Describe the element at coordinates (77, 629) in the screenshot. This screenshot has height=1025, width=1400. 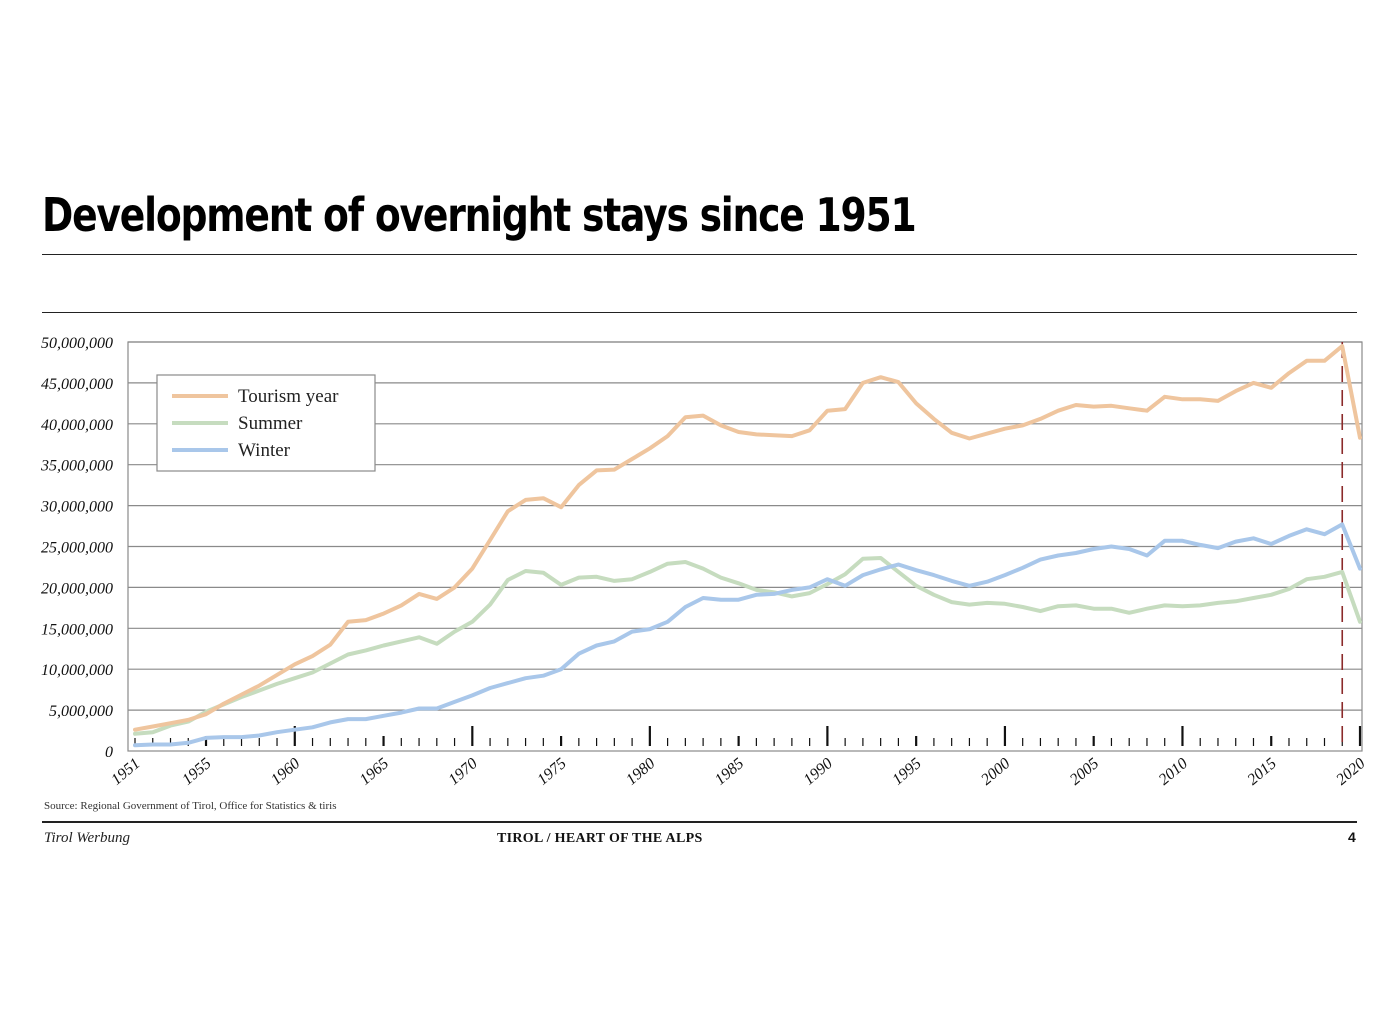
I see `y-tick-label: 15,000,000` at that location.